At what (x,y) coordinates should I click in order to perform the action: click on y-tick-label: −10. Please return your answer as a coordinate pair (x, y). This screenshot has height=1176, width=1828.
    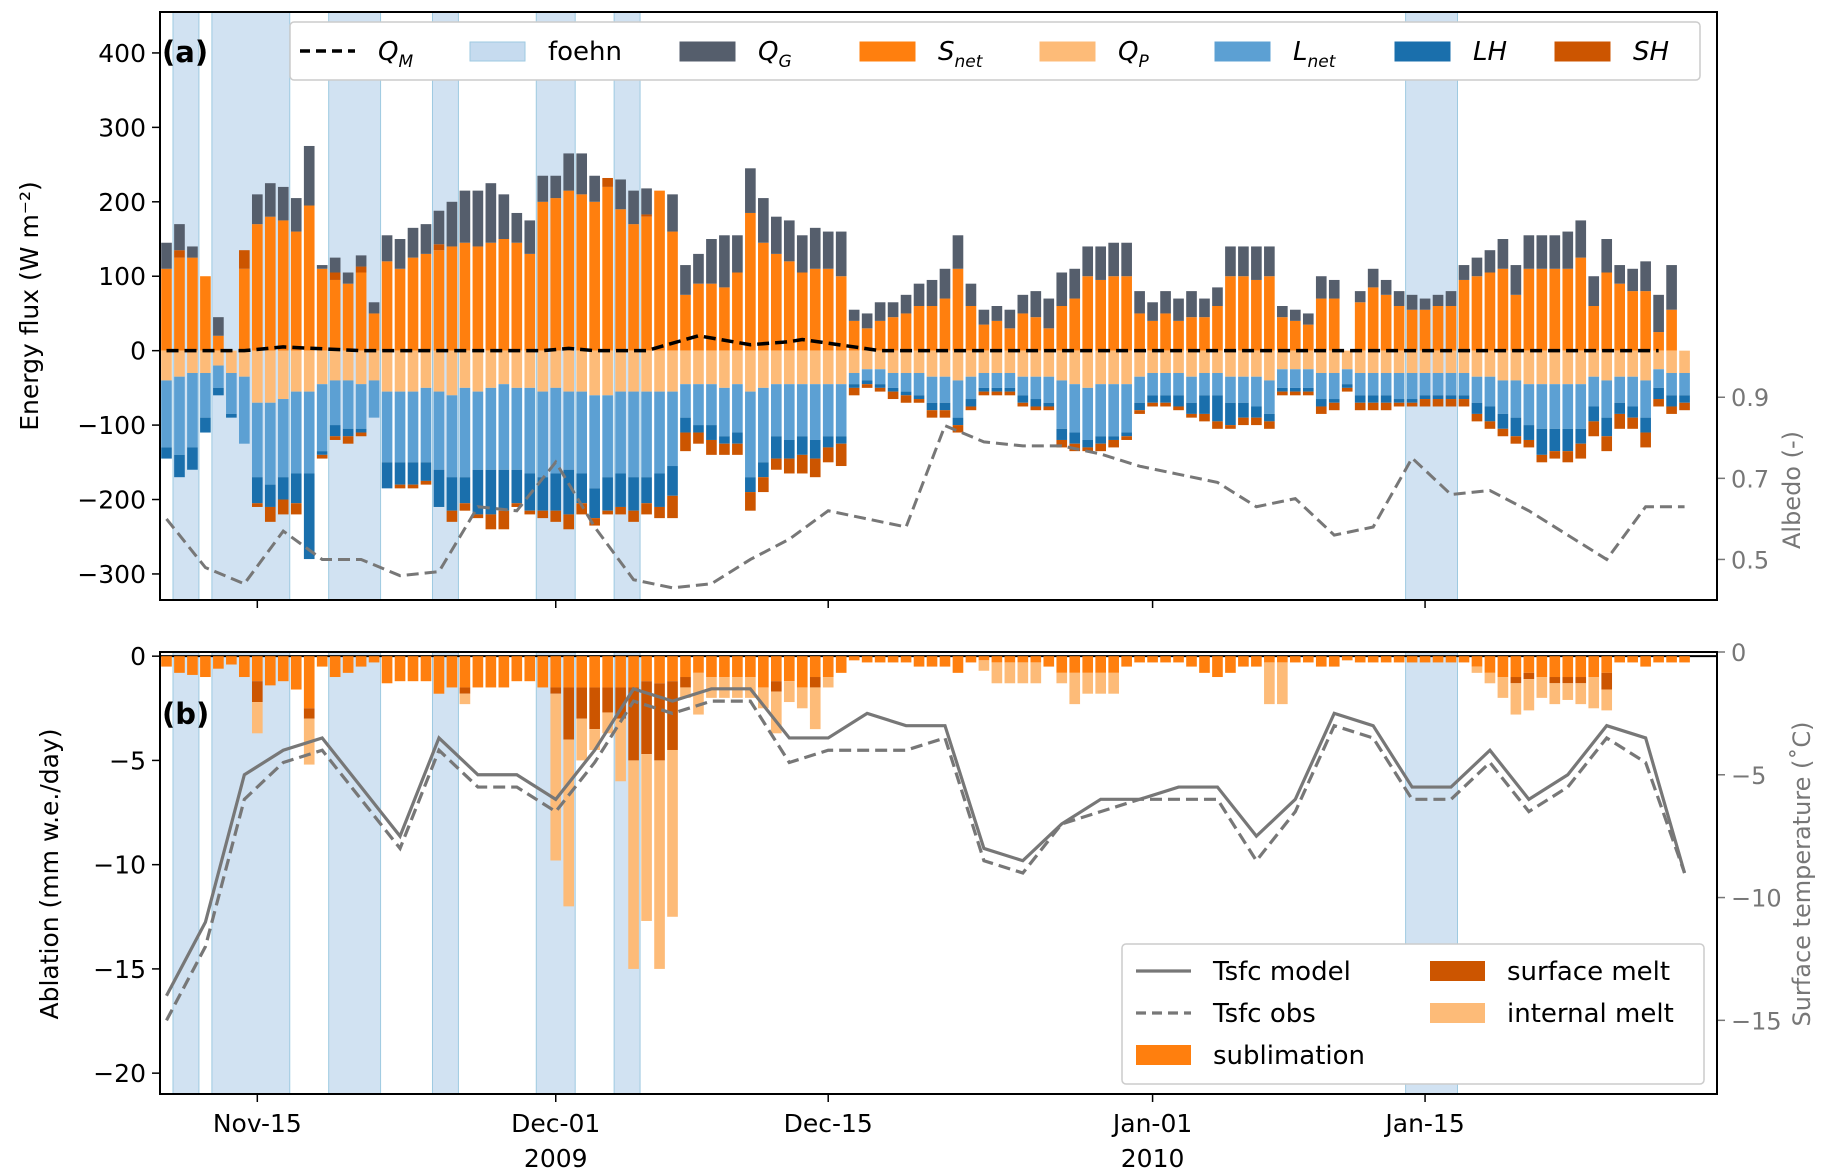
    Looking at the image, I should click on (119, 865).